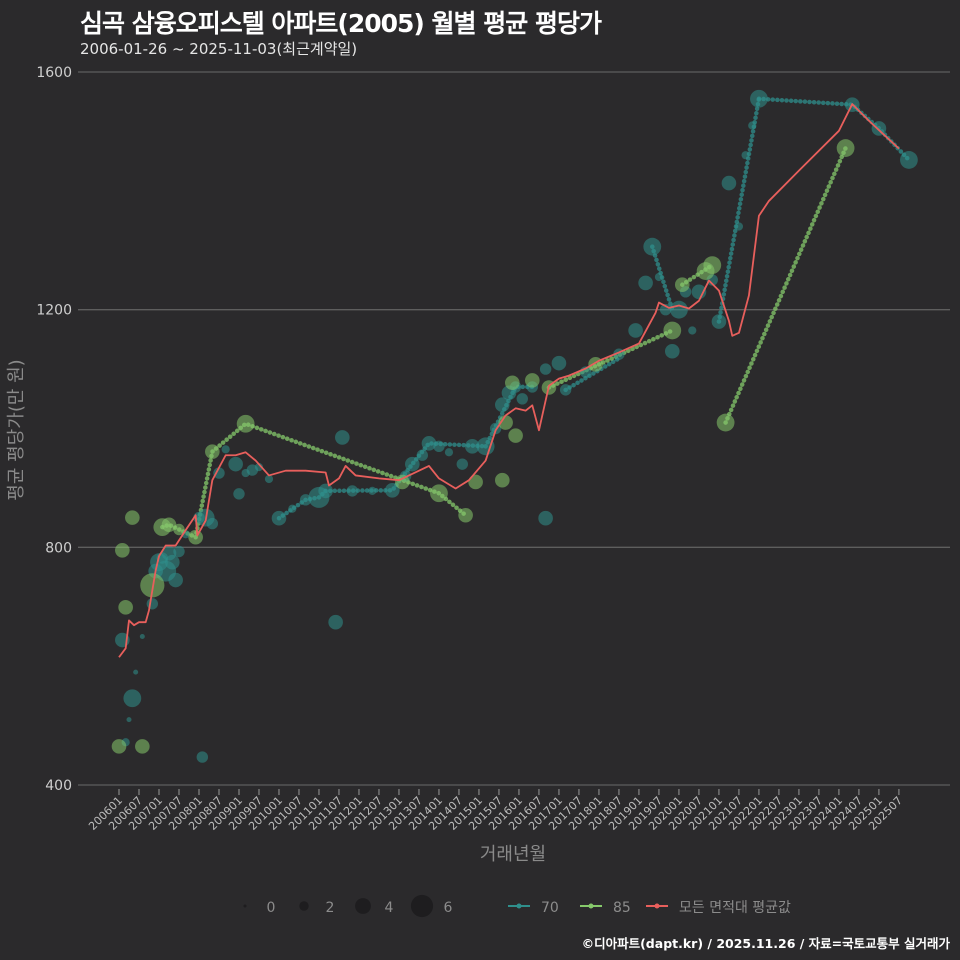  What do you see at coordinates (341, 23) in the screenshot?
I see `chart-title: 심곡 삼융오피스텔 아파트(2005) 월별 평균 평당가` at bounding box center [341, 23].